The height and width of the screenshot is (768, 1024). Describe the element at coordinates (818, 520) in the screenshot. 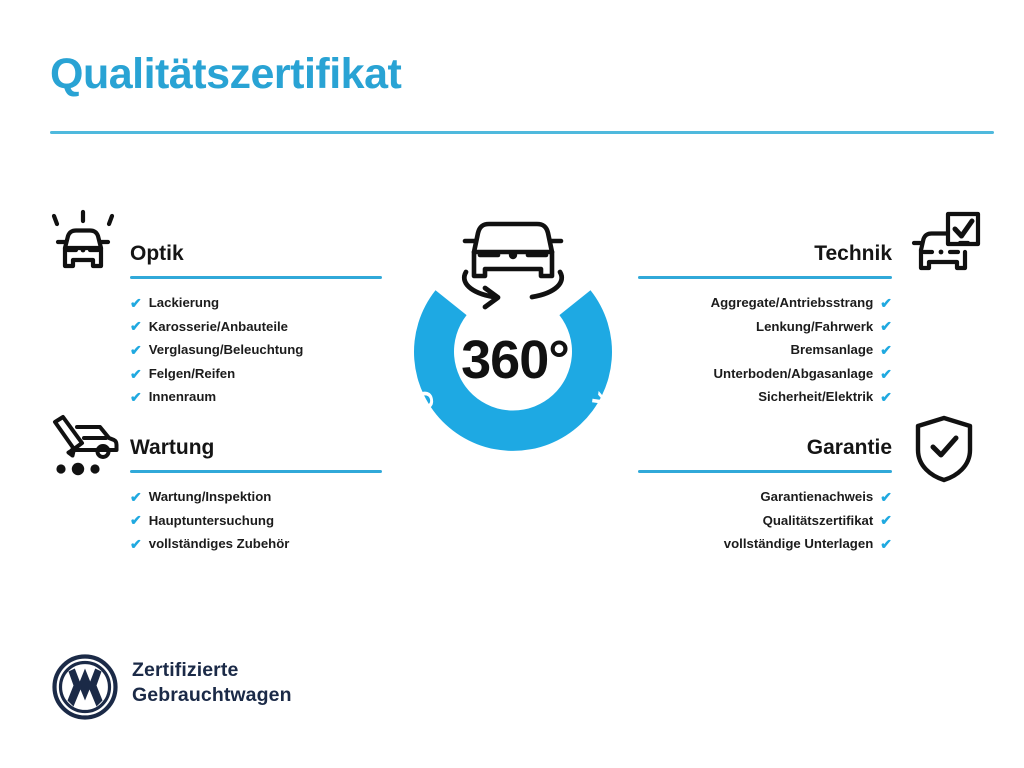

I see `list-item-label: Qualitätszertifikat` at that location.